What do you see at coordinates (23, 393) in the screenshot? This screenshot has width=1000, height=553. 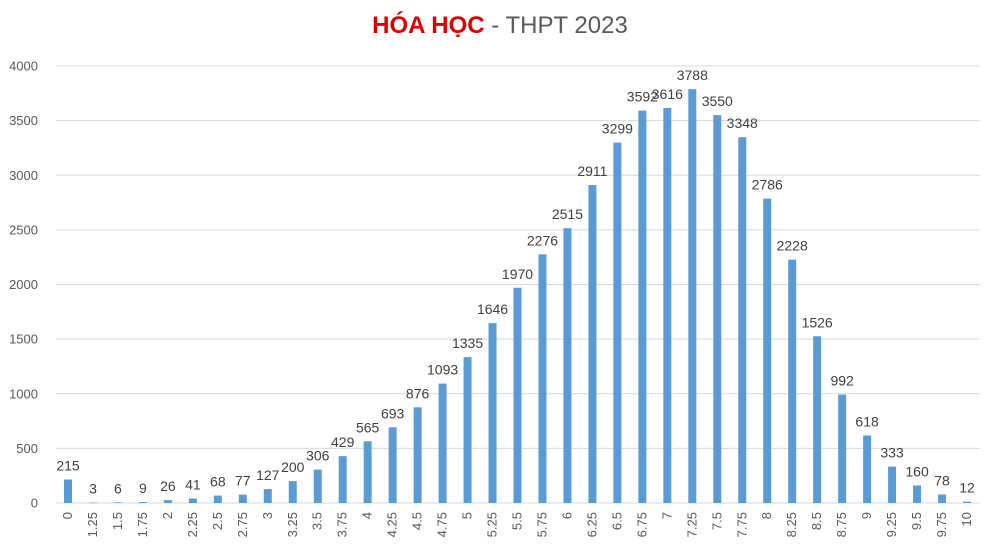 I see `y-tick-label: 1000` at bounding box center [23, 393].